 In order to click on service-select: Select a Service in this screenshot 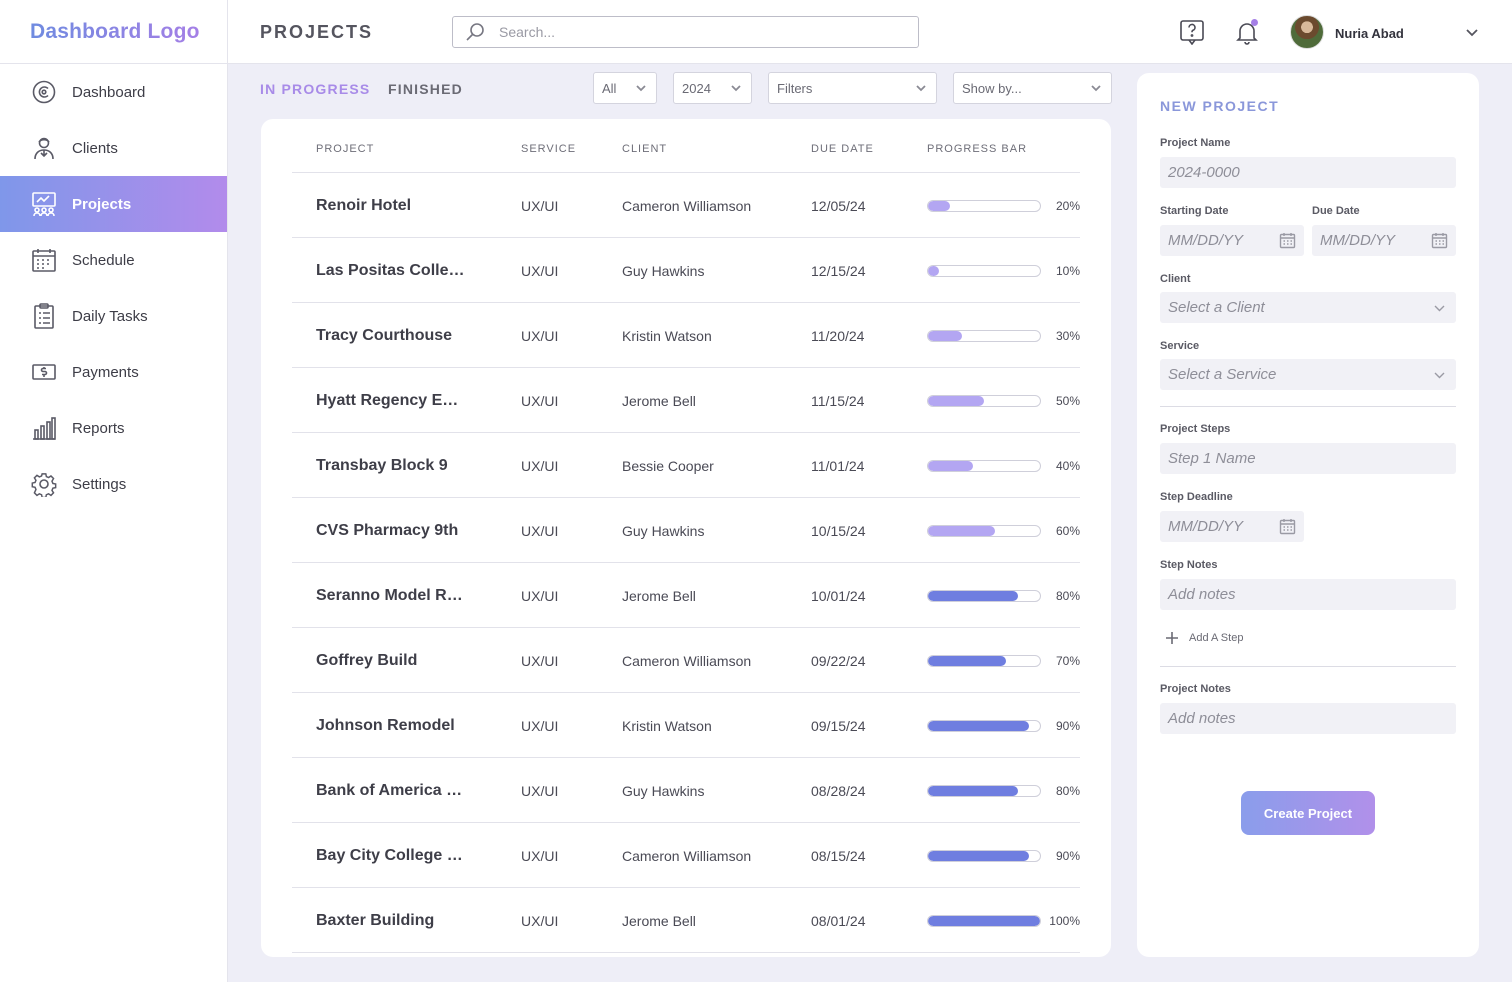, I will do `click(1308, 374)`.